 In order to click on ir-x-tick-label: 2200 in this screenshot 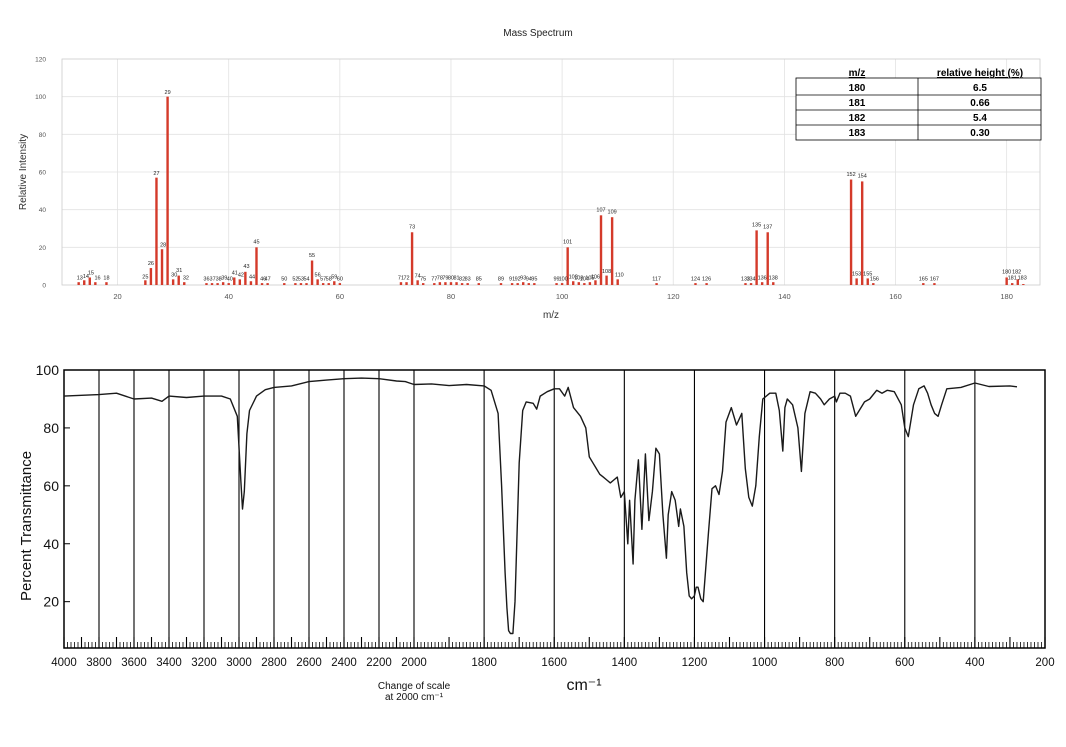, I will do `click(379, 663)`.